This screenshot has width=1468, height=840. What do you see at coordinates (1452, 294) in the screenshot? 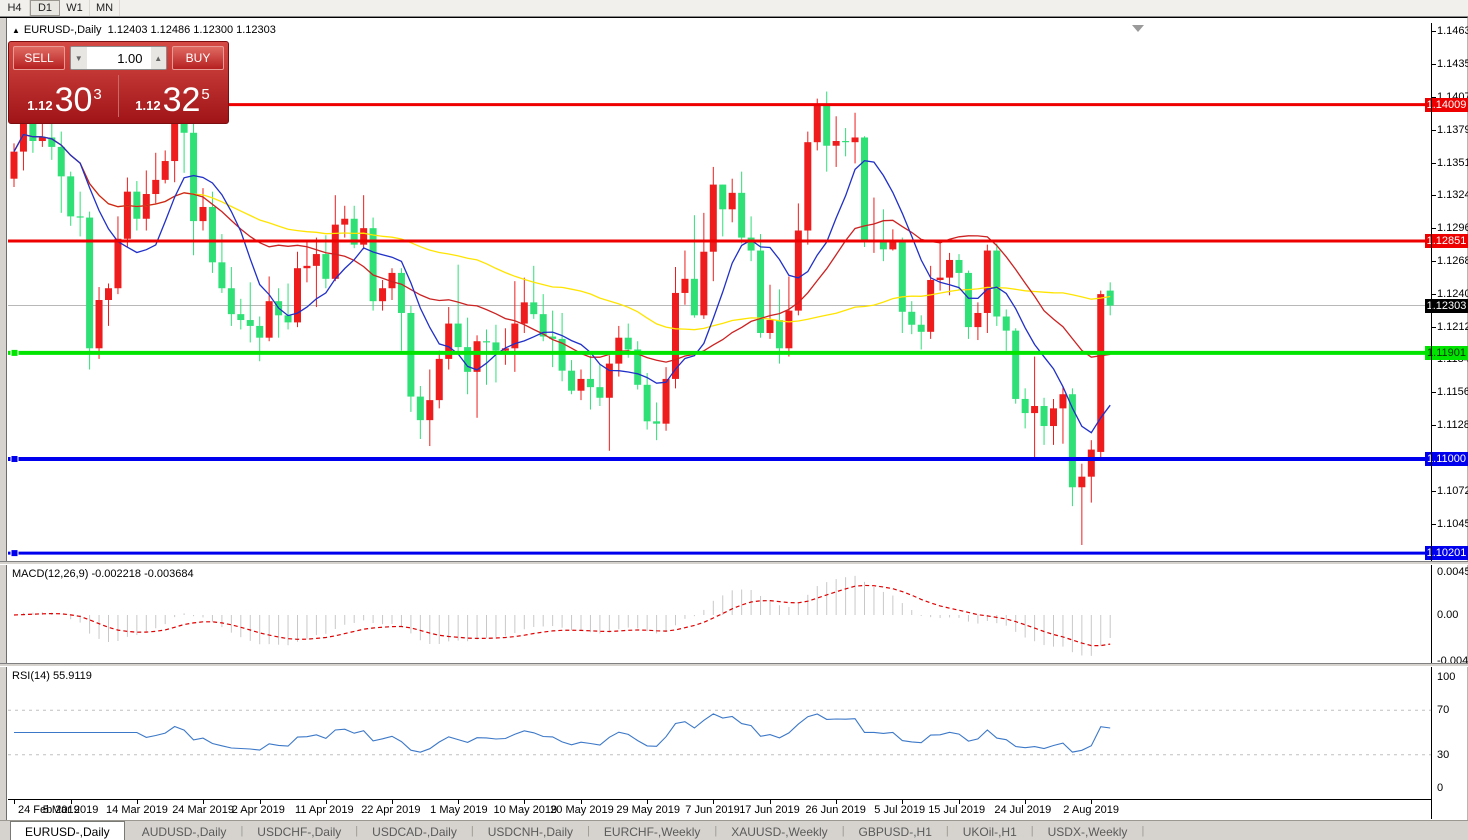
I see `price-tick-label: 1.12400` at bounding box center [1452, 294].